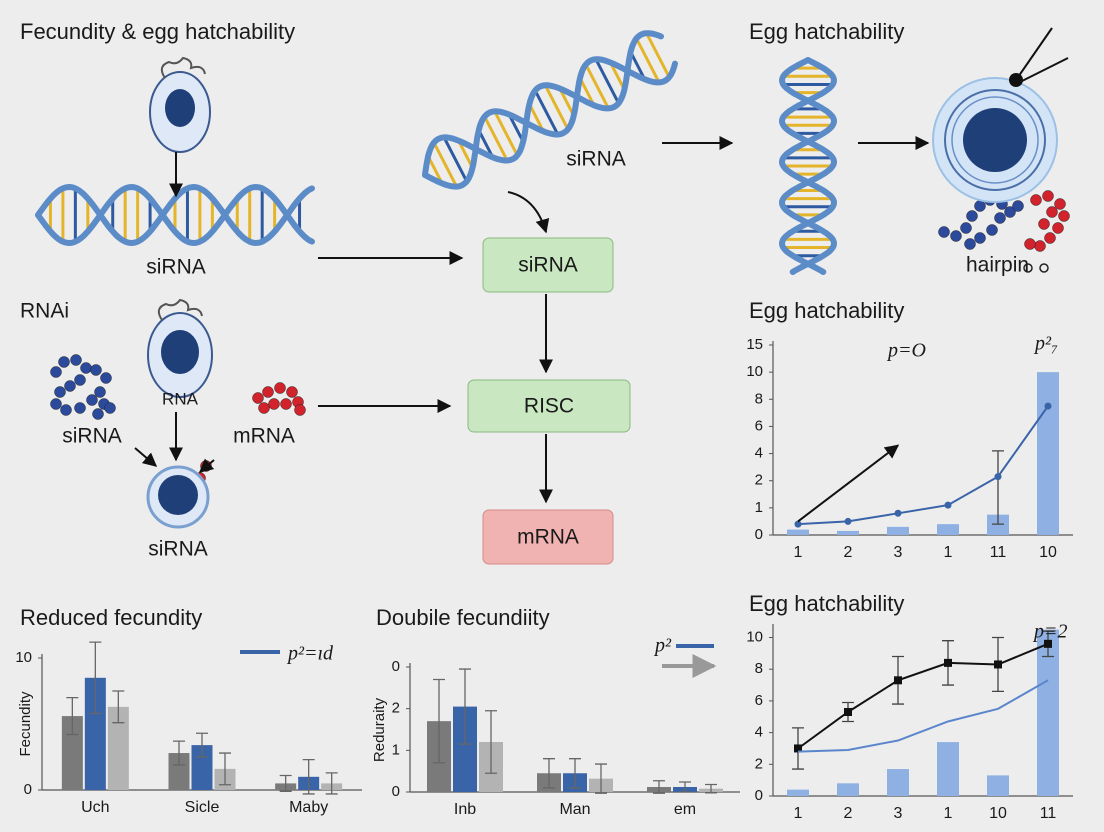 The height and width of the screenshot is (832, 1104). What do you see at coordinates (308, 807) in the screenshot?
I see `x-tick-label: Maby` at bounding box center [308, 807].